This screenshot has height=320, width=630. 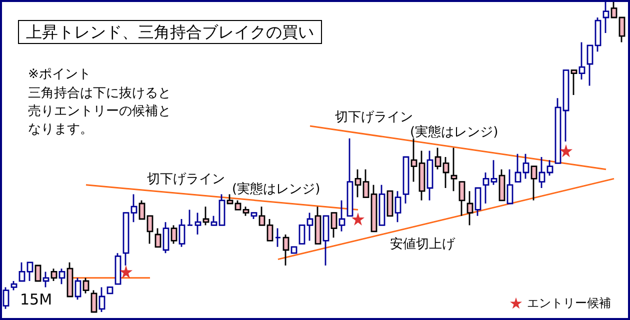 What do you see at coordinates (99, 93) in the screenshot?
I see `annotation: 三角持合は下に抜けると` at bounding box center [99, 93].